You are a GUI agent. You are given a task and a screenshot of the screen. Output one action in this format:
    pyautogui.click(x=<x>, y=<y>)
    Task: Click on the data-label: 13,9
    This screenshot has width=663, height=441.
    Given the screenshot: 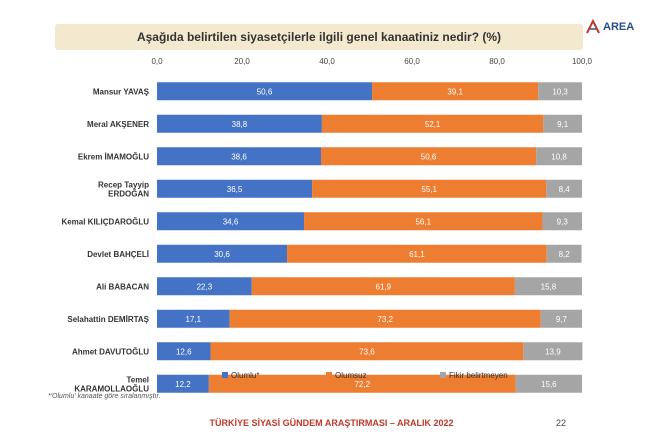 What is the action you would take?
    pyautogui.click(x=553, y=351)
    